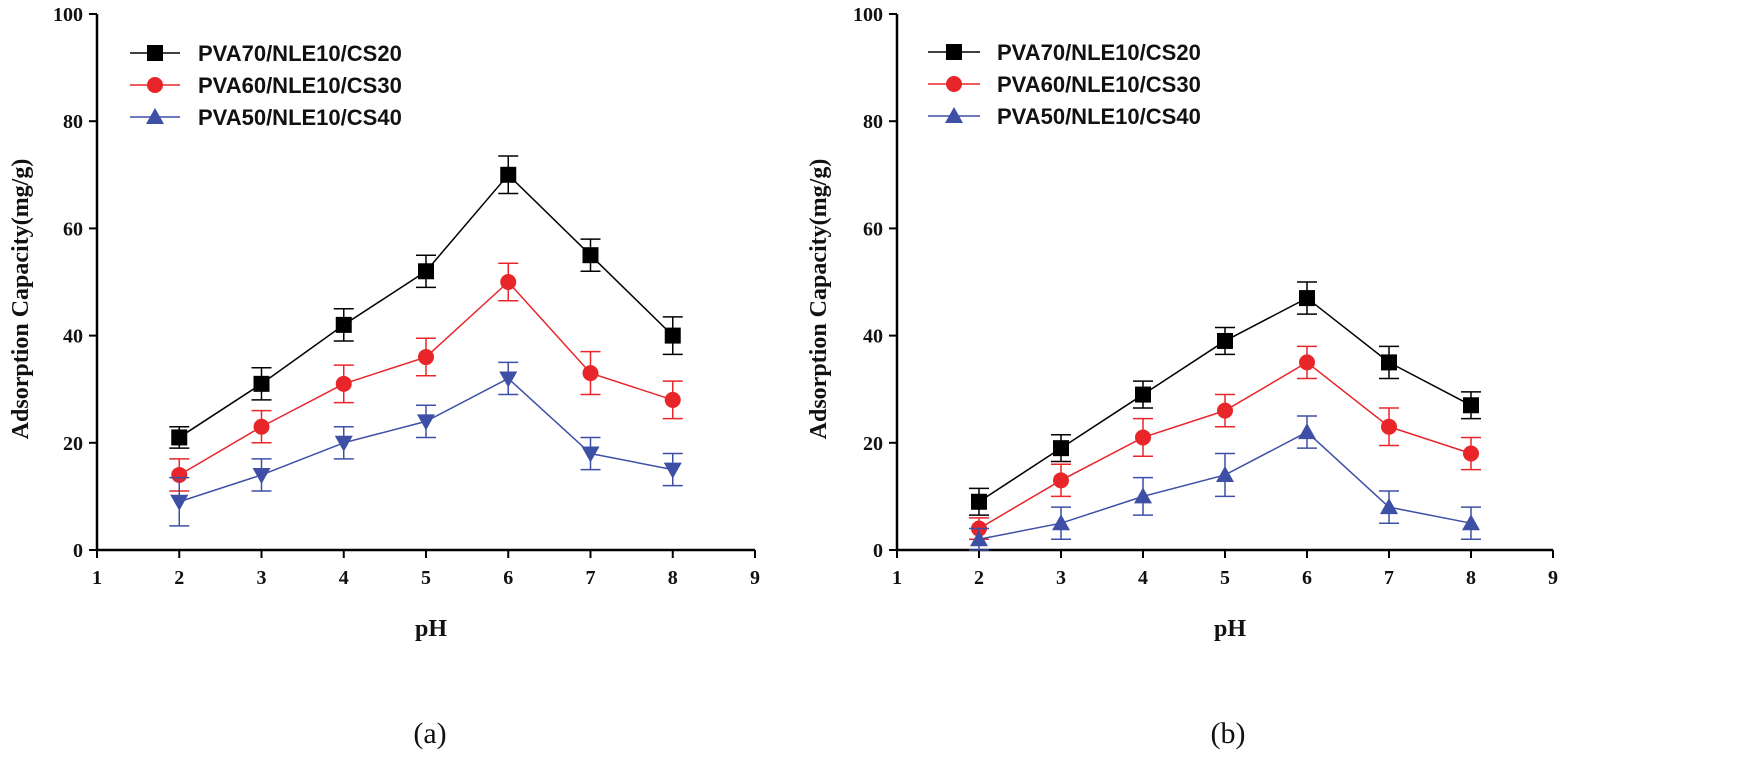 This screenshot has width=1755, height=774. Describe the element at coordinates (429, 733) in the screenshot. I see `panel-caption: (a)` at that location.